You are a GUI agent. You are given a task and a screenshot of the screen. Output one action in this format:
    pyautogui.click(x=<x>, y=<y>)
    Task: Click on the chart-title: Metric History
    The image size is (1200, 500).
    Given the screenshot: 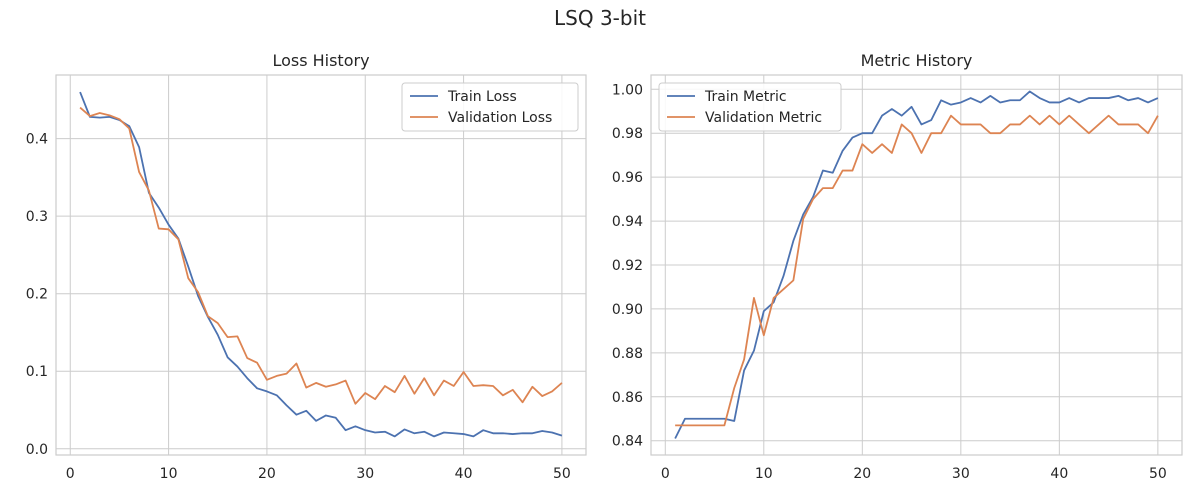 What is the action you would take?
    pyautogui.click(x=917, y=60)
    